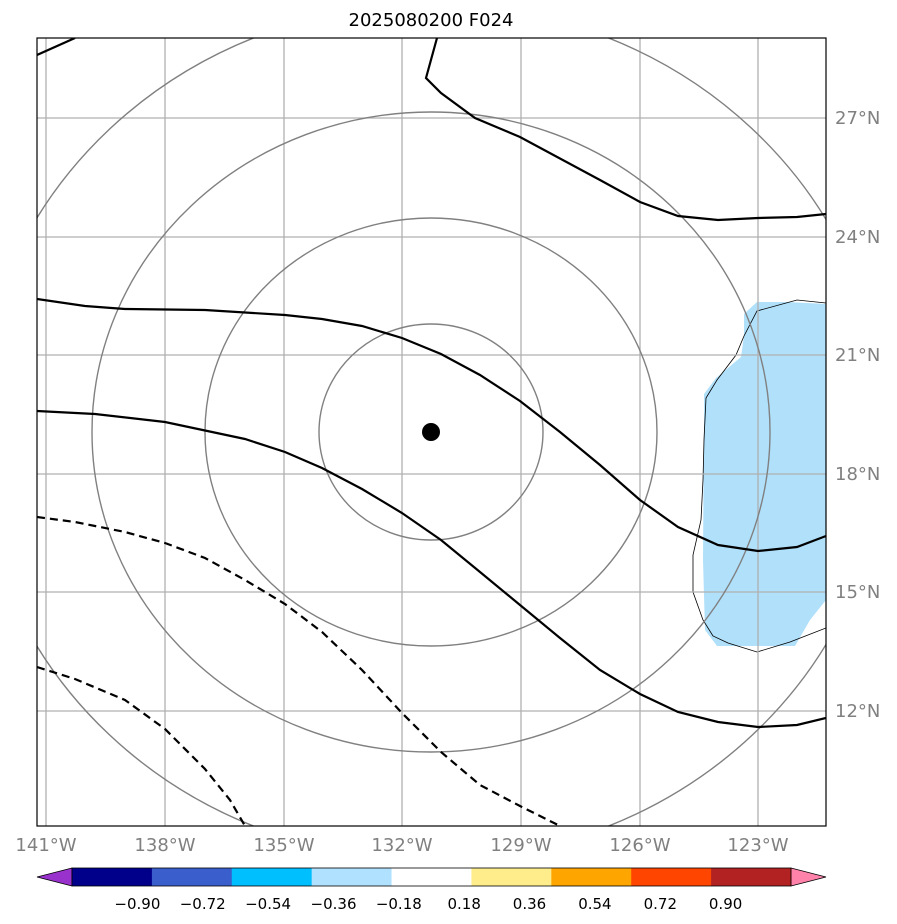 The image size is (897, 924). What do you see at coordinates (334, 904) in the screenshot?
I see `colorbar-tick-label: −0.36` at bounding box center [334, 904].